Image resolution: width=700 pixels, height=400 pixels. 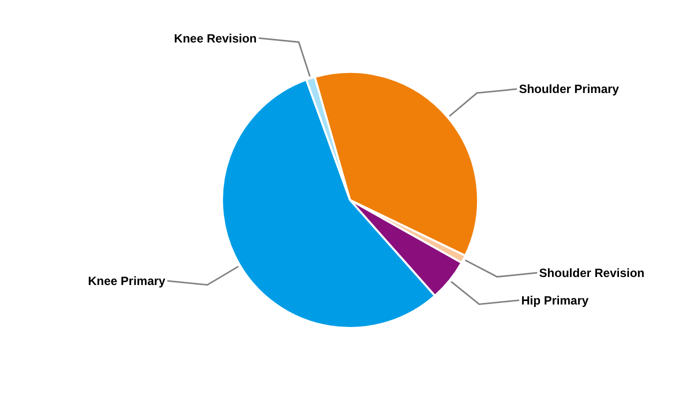 I want to click on slice-label: Knee Revision, so click(x=215, y=38).